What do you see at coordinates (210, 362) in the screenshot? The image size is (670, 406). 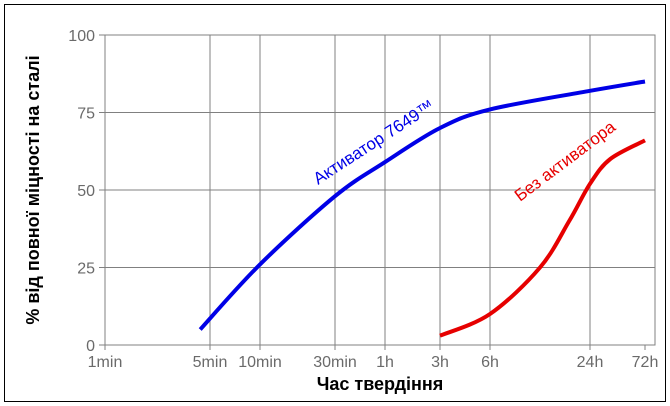 I see `x-tick-label: 5min` at bounding box center [210, 362].